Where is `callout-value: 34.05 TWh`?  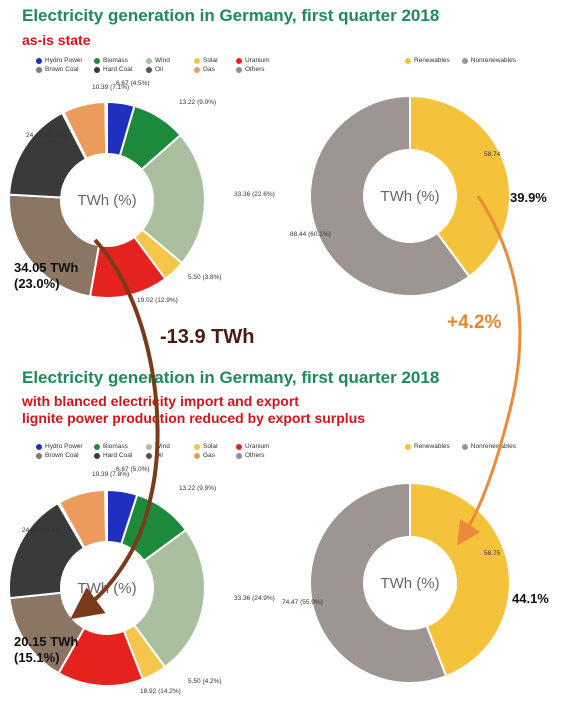
callout-value: 34.05 TWh is located at coordinates (46, 267).